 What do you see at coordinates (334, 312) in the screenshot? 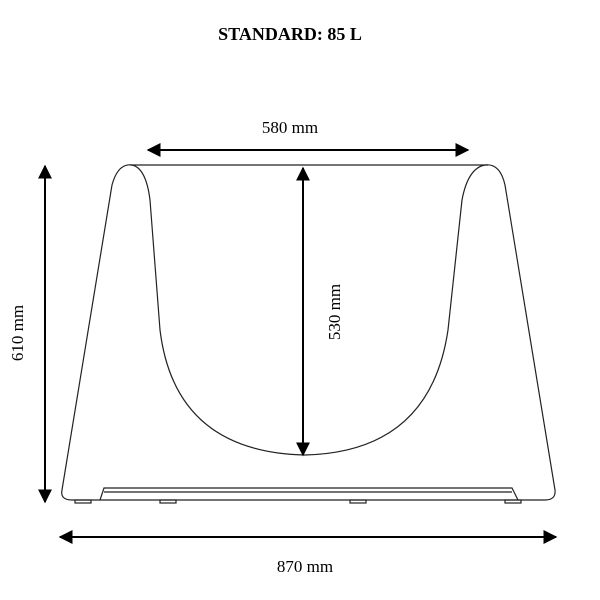
I see `dimension-label: 530 mm` at bounding box center [334, 312].